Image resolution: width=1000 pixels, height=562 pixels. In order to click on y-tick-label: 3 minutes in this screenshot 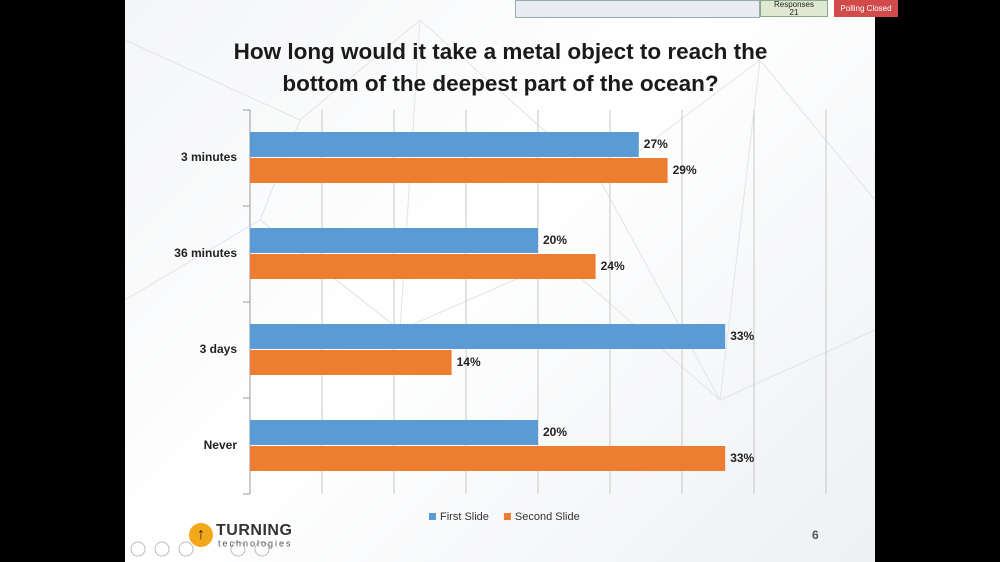, I will do `click(209, 157)`.